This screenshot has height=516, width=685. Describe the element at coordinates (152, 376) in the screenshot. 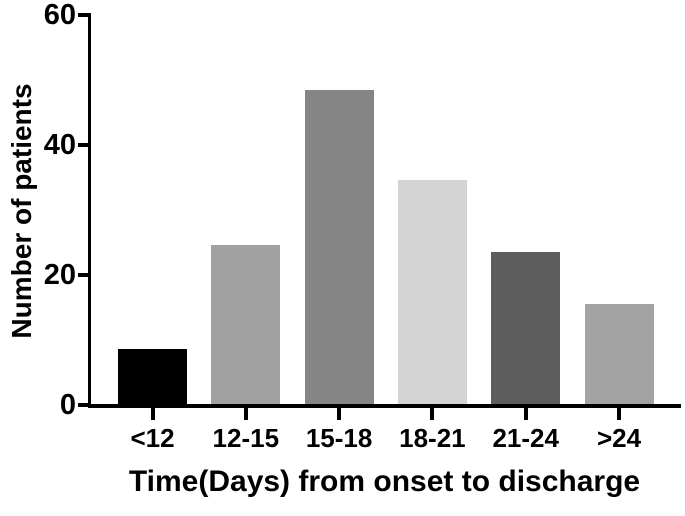

I see `bar-<12` at that location.